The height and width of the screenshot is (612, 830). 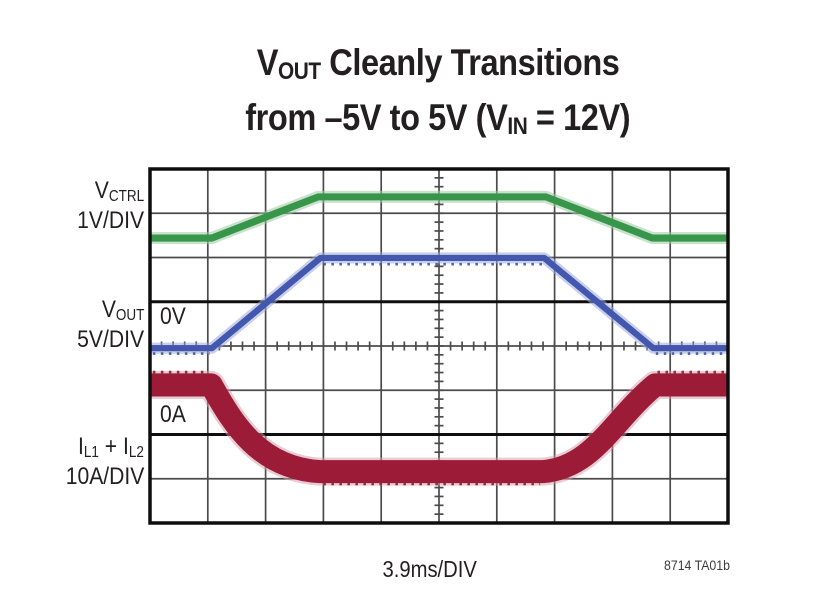 I want to click on il-name-subscript-1: L1, so click(x=91, y=452).